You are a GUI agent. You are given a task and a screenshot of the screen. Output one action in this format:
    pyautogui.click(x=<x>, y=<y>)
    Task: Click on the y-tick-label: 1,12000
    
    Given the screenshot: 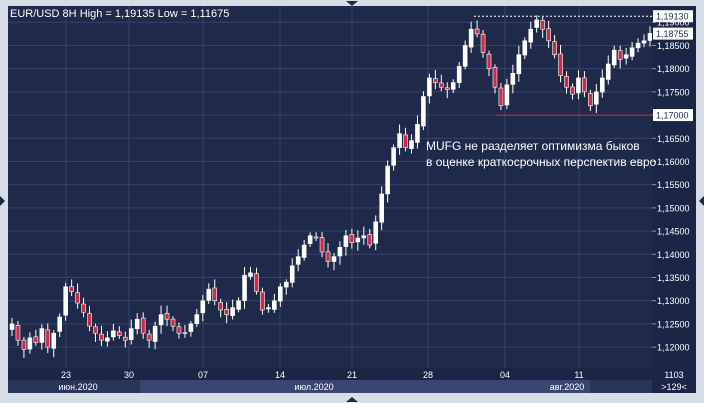 What is the action you would take?
    pyautogui.click(x=673, y=348)
    